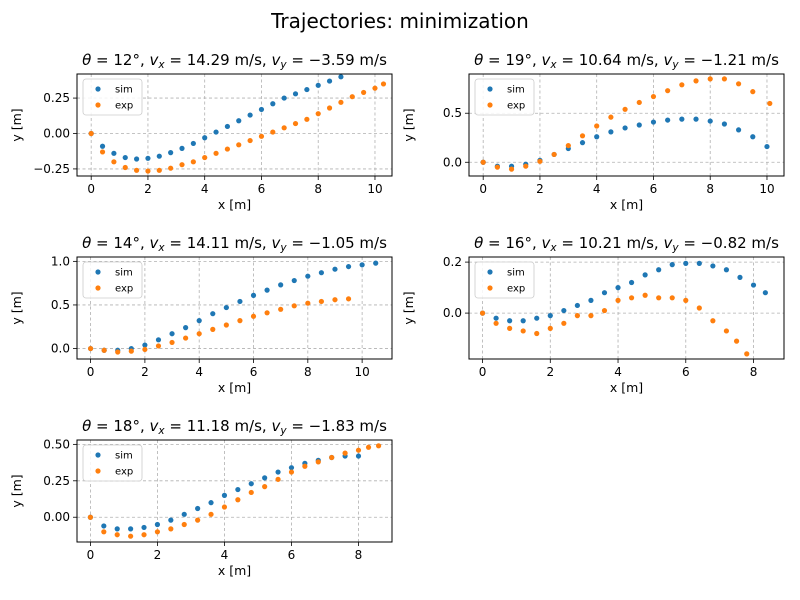  What do you see at coordinates (56, 481) in the screenshot?
I see `ytick-label-1: 0.25` at bounding box center [56, 481].